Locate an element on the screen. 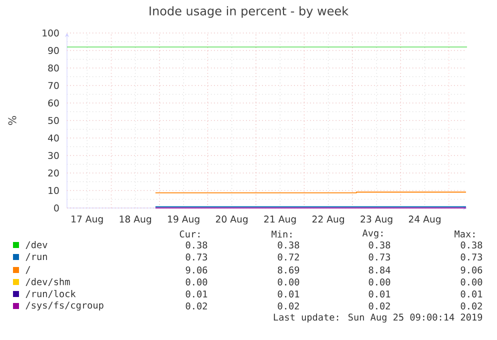 This screenshot has height=340, width=497. x-tick-label: 20 Aug is located at coordinates (232, 220).